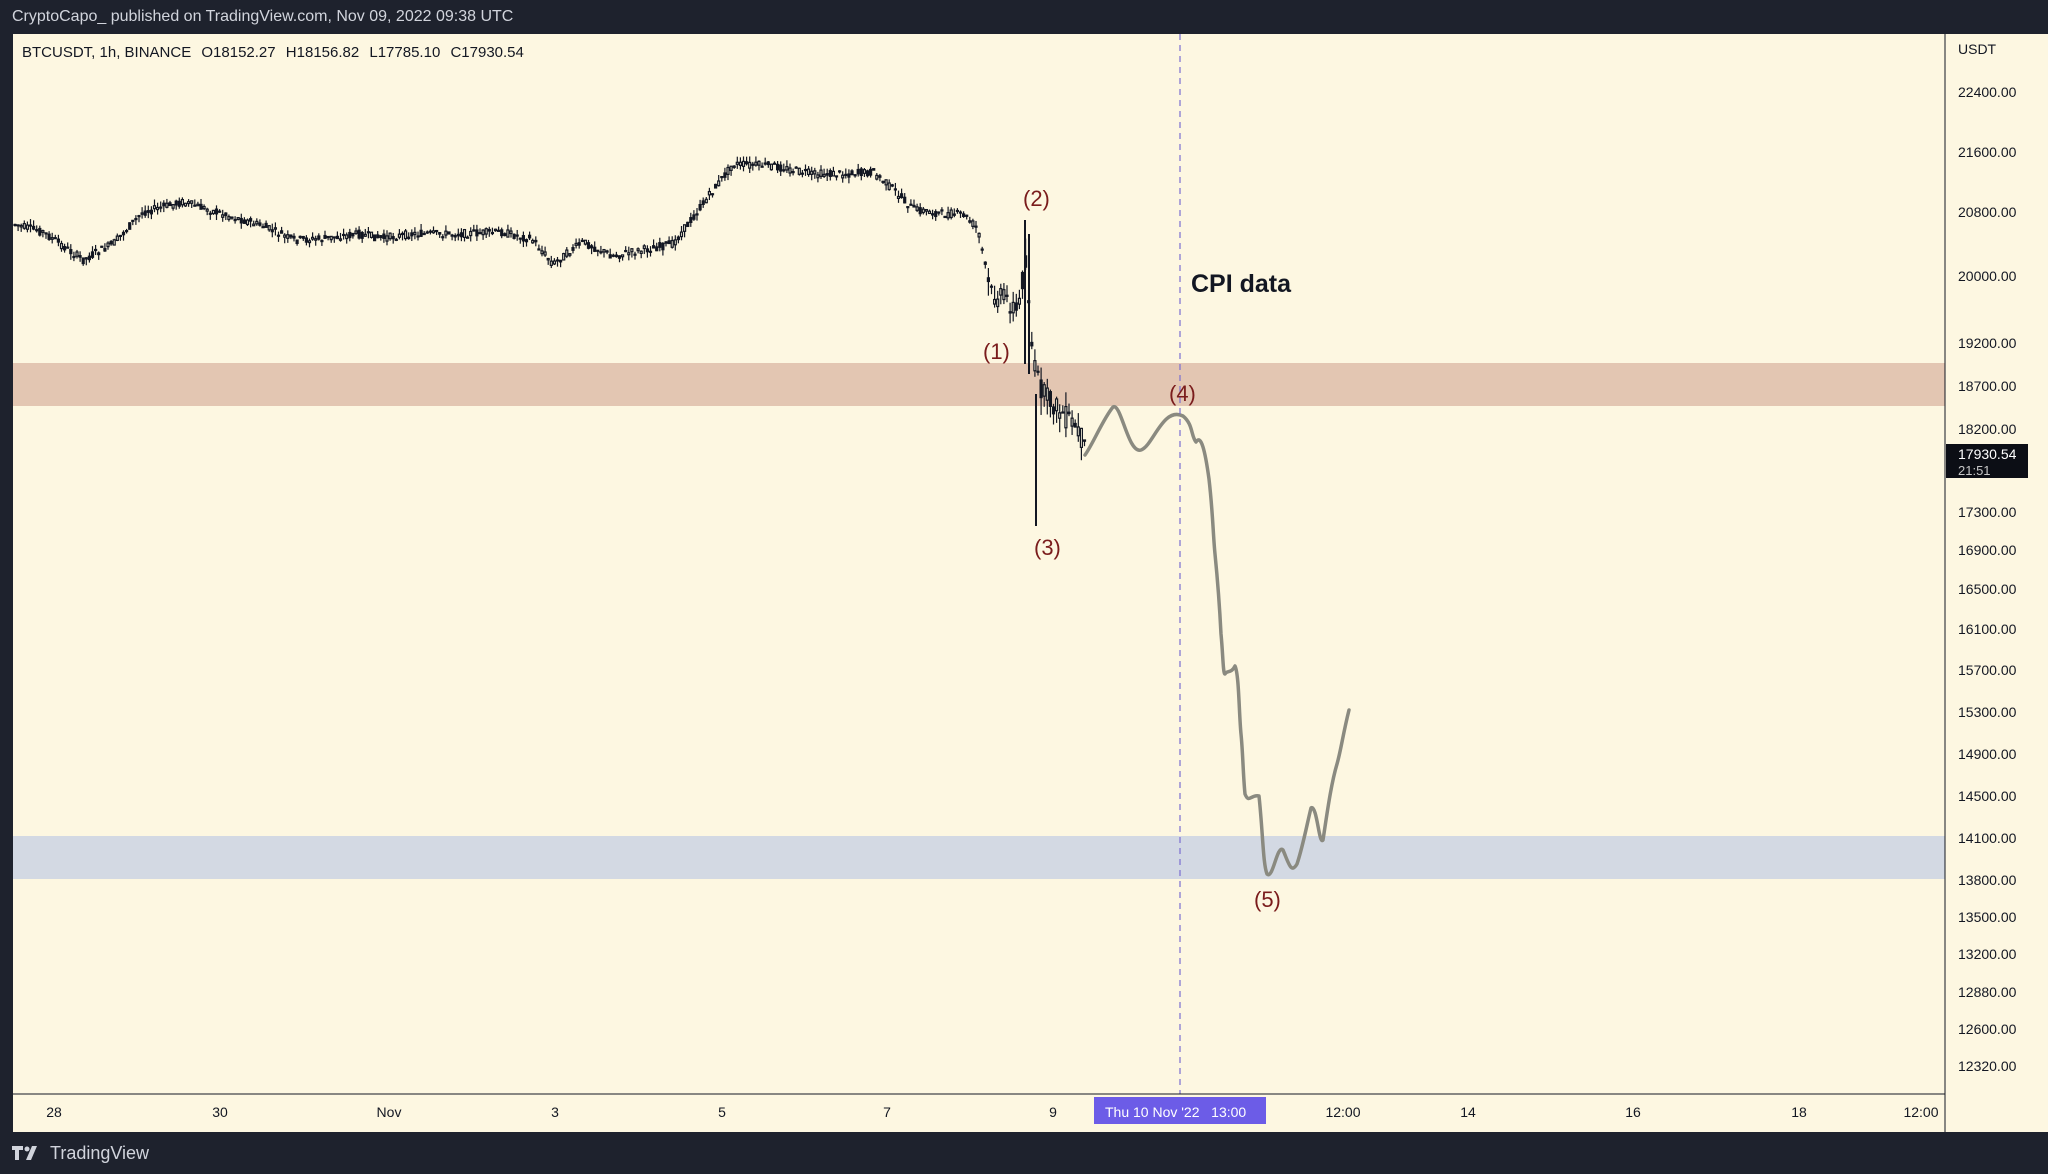 The image size is (2048, 1174). Describe the element at coordinates (1987, 1029) in the screenshot. I see `price-tick-label: 12600.00` at that location.